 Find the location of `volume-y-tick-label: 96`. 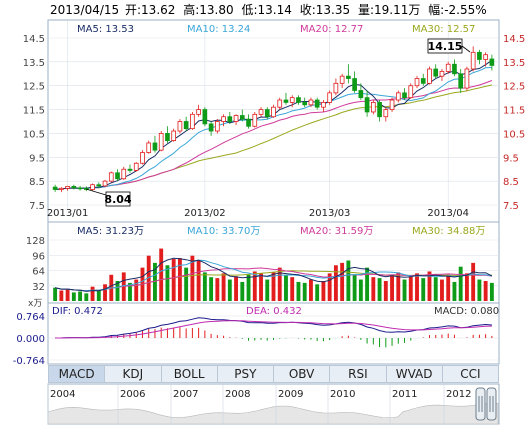

volume-y-tick-label: 96 is located at coordinates (38, 256).